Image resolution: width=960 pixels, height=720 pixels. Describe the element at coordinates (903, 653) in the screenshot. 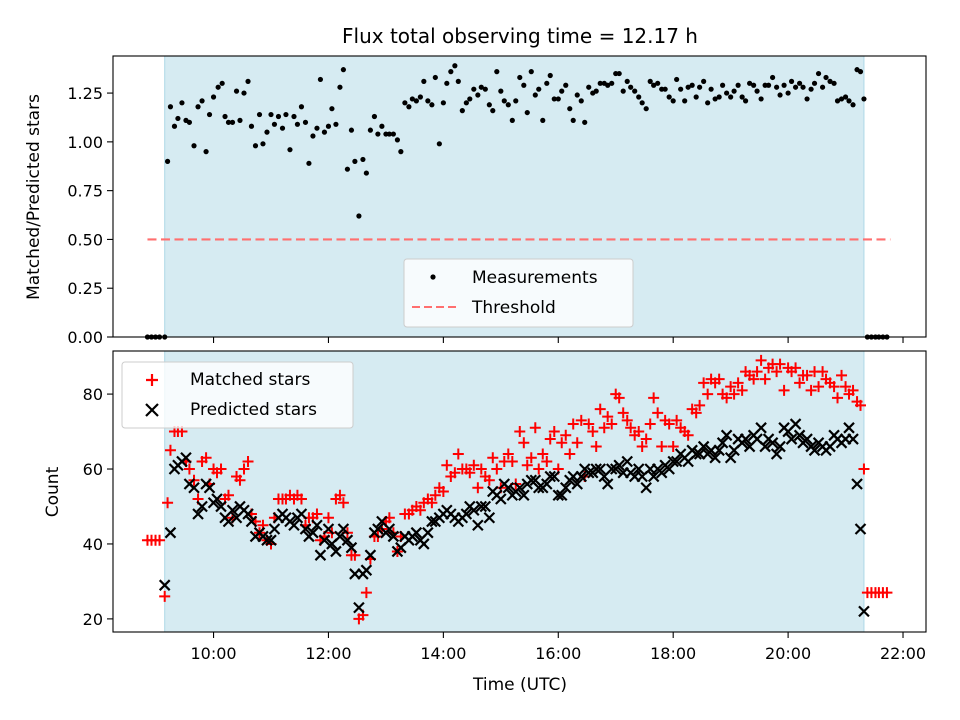

I see `x-tick-label: 22:00` at that location.